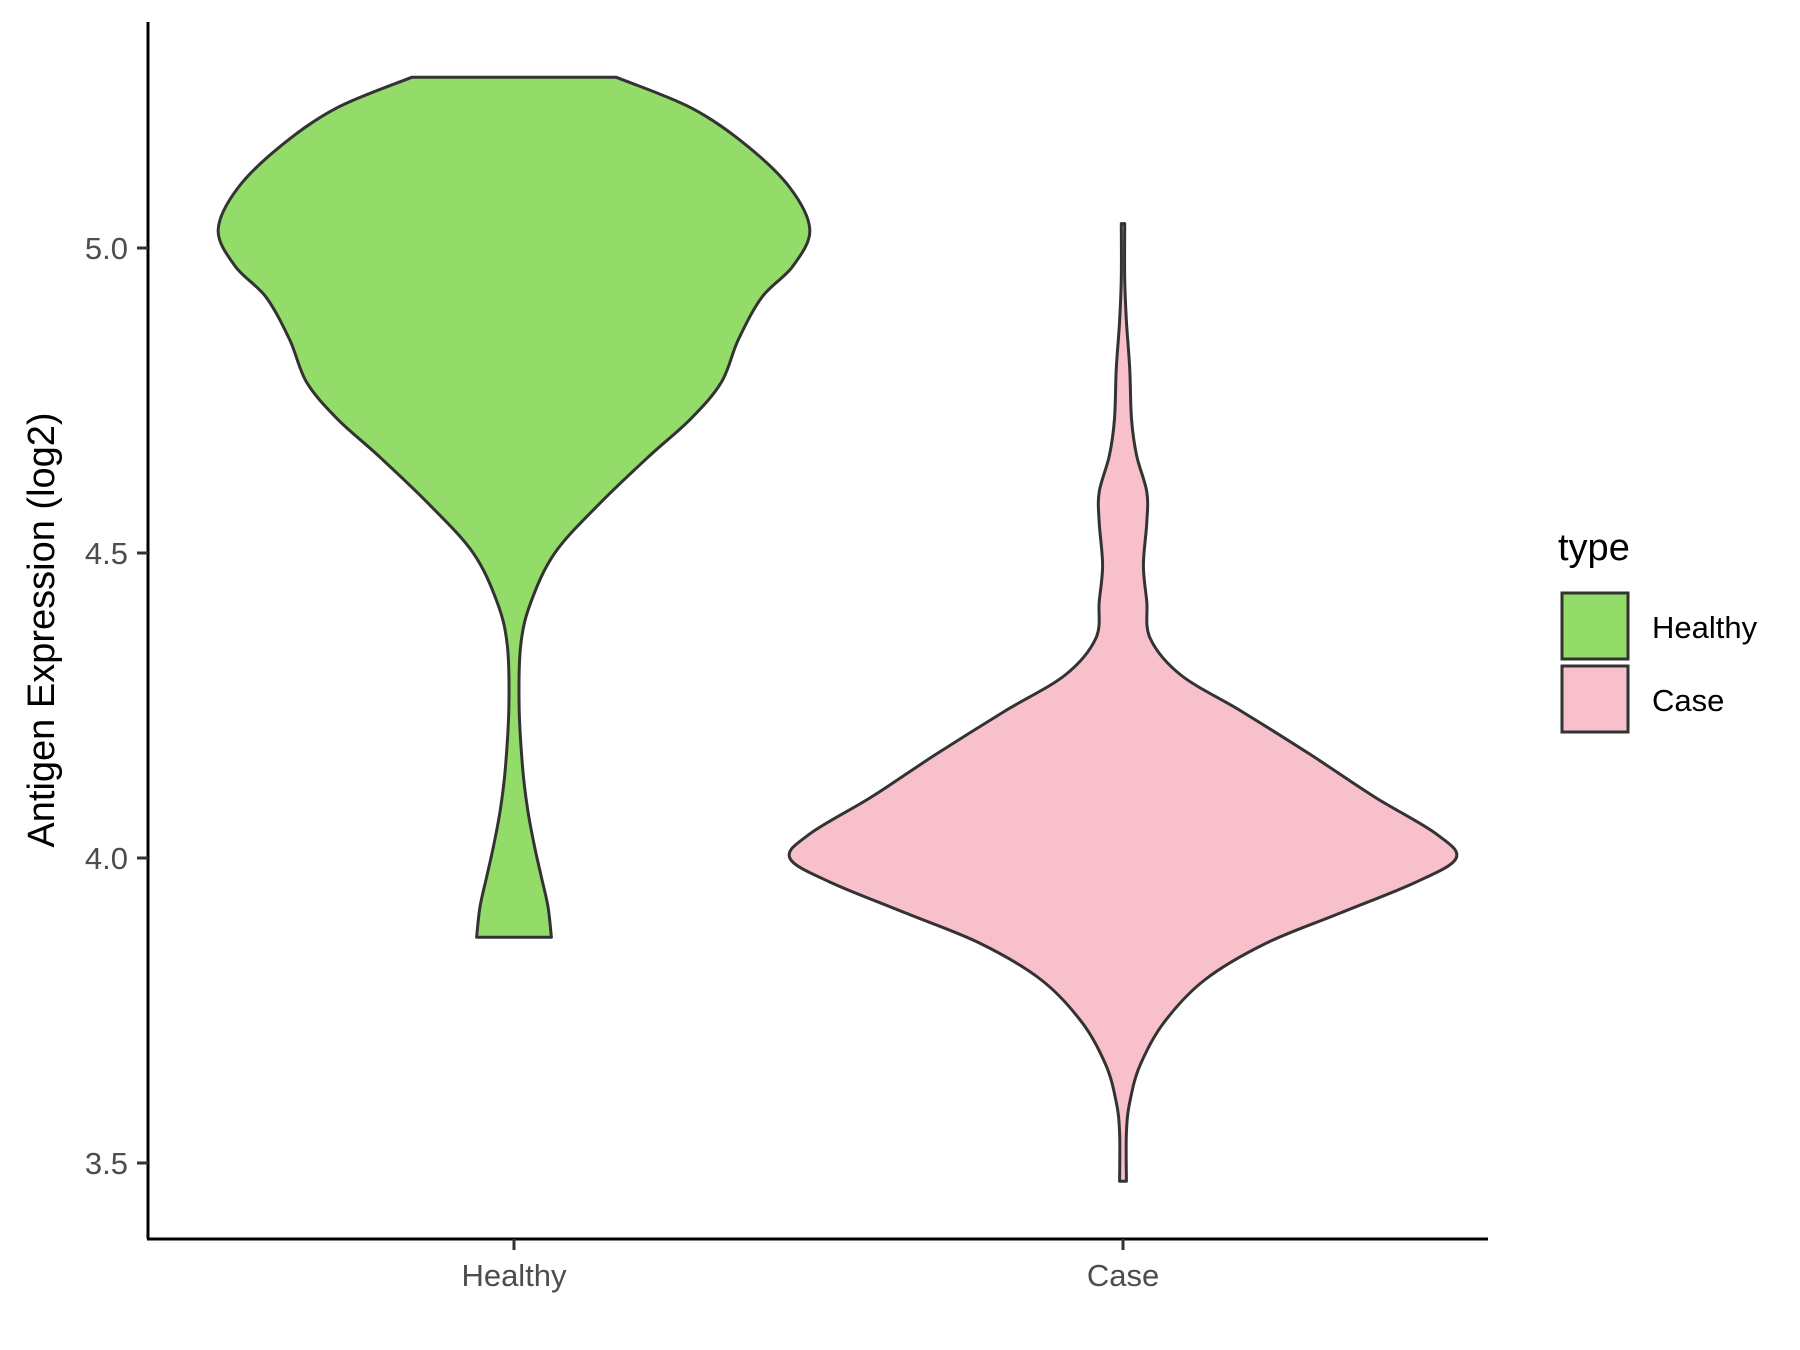 The height and width of the screenshot is (1350, 1800). Describe the element at coordinates (106, 858) in the screenshot. I see `y-tick-label: 4.0` at that location.